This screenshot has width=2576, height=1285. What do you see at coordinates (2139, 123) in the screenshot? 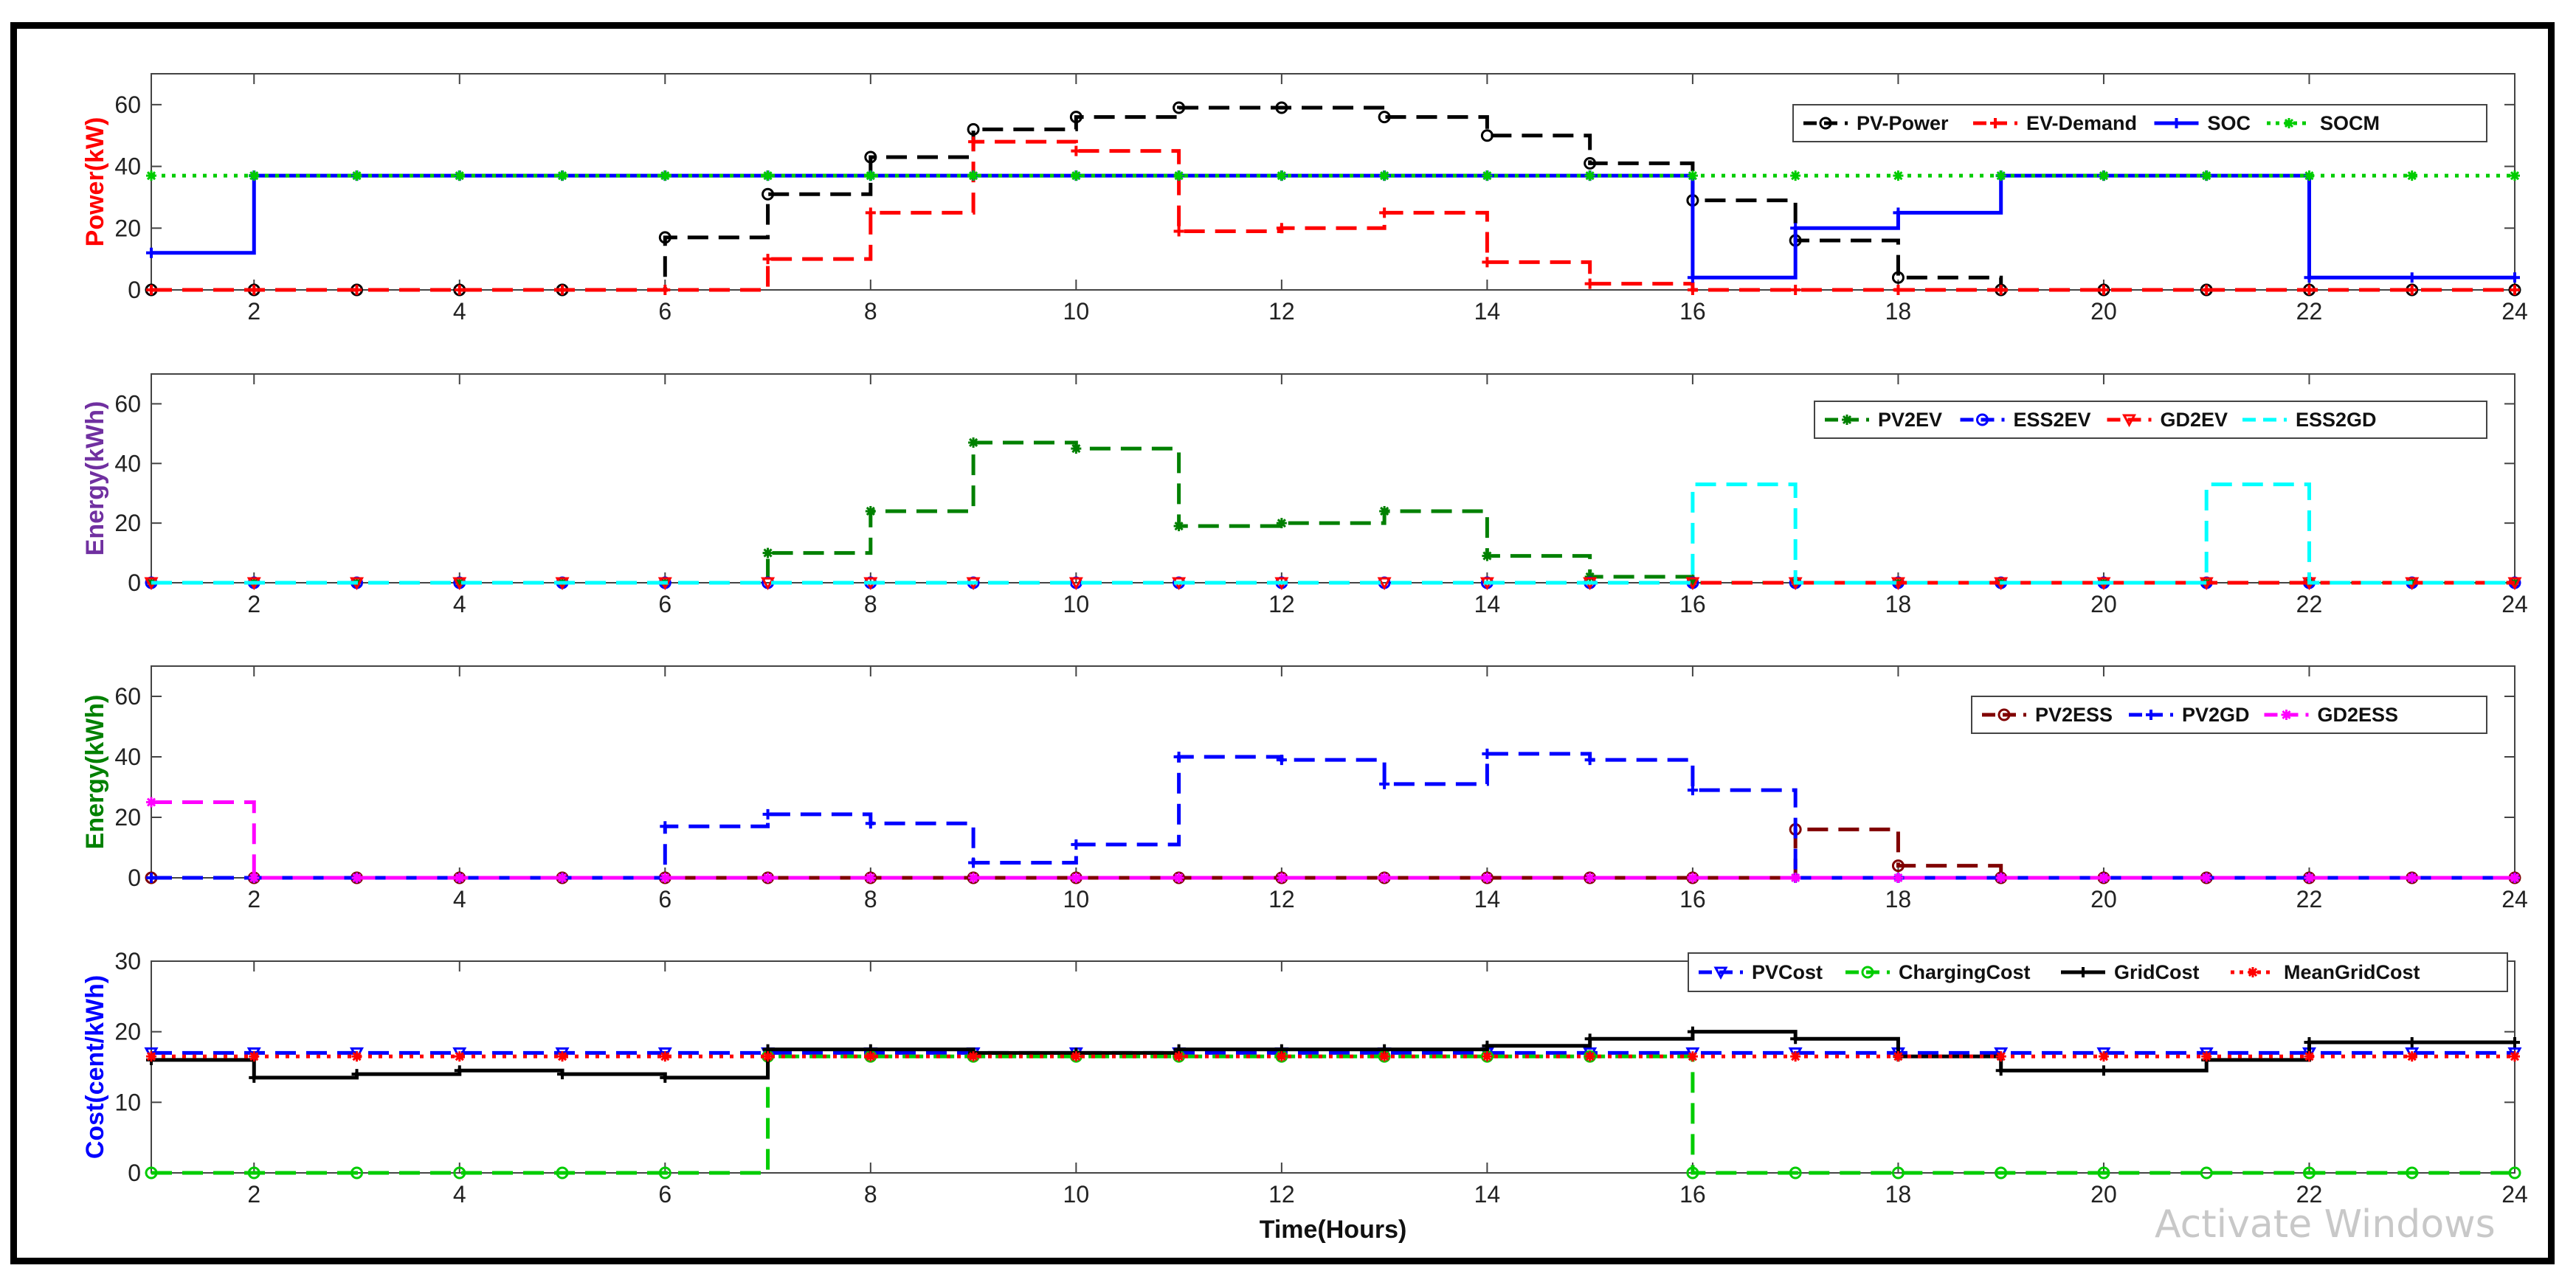
I see `legend: PV-Power EV-Demand SOC SOCM` at bounding box center [2139, 123].